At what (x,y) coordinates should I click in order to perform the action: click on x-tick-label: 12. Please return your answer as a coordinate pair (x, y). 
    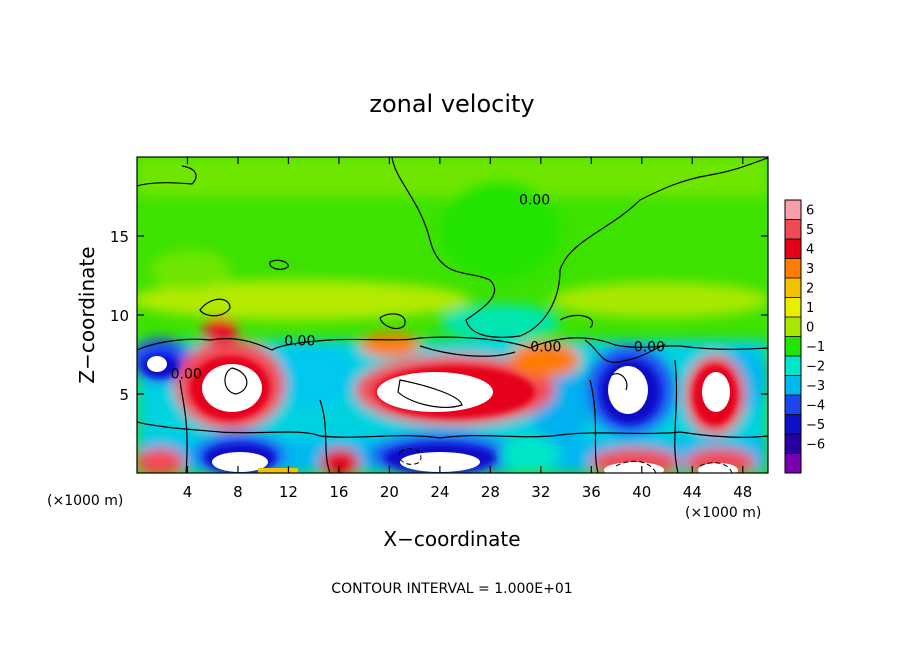
    Looking at the image, I should click on (288, 492).